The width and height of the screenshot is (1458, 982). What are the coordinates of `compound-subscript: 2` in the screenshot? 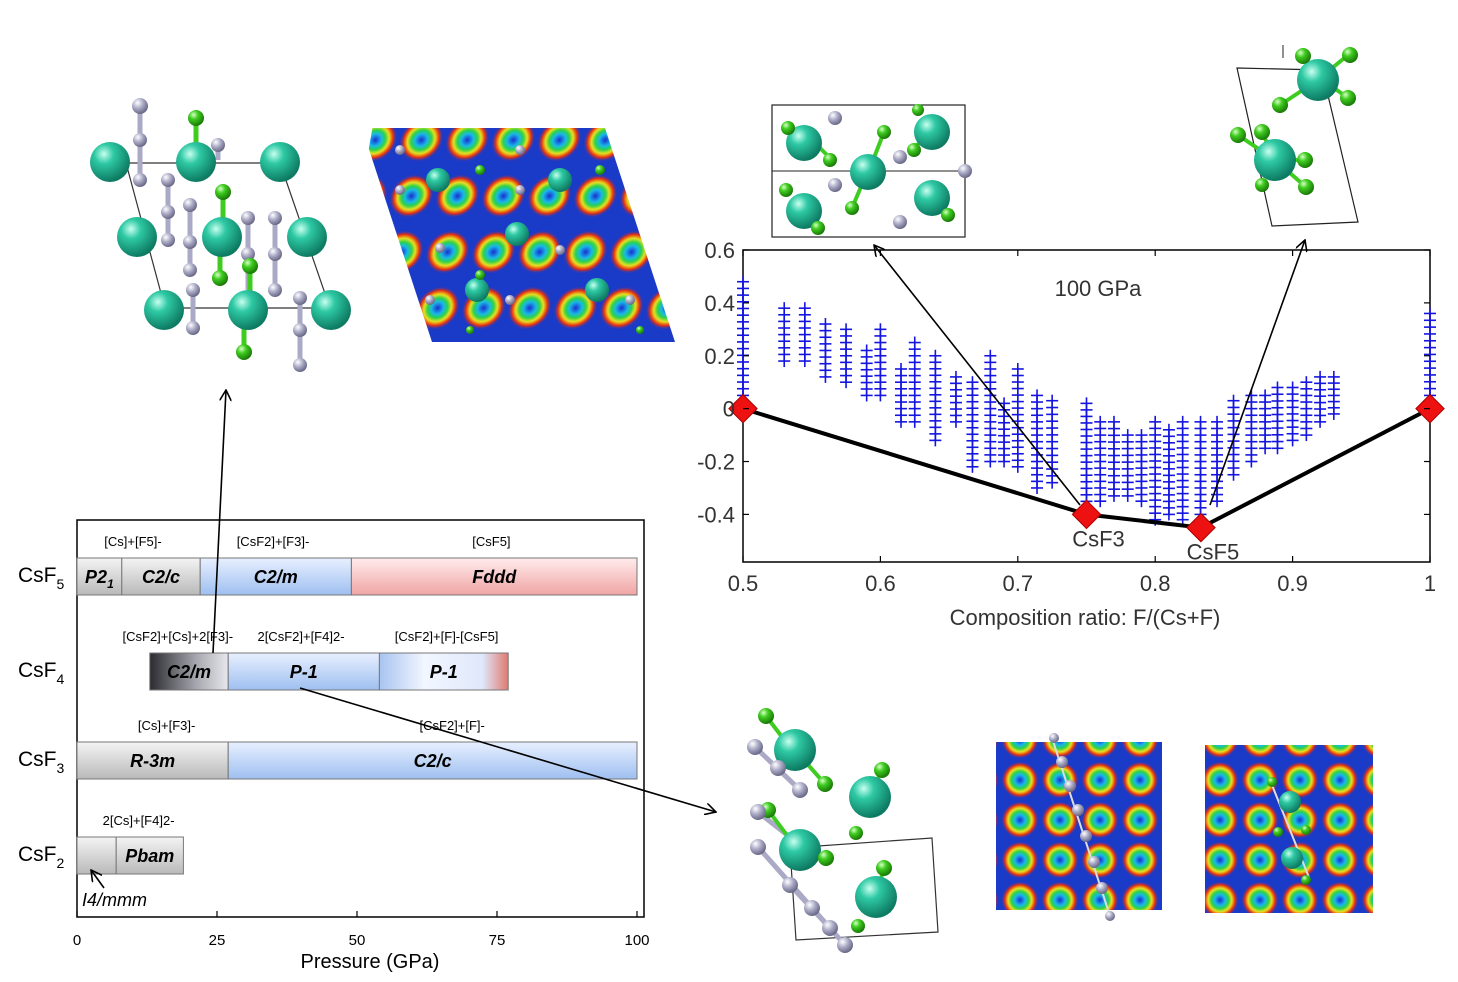 It's located at (61, 863).